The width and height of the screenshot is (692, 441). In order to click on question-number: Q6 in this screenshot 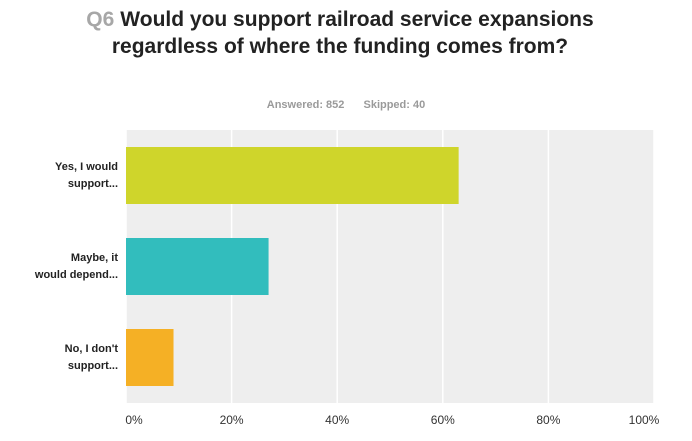, I will do `click(100, 19)`.